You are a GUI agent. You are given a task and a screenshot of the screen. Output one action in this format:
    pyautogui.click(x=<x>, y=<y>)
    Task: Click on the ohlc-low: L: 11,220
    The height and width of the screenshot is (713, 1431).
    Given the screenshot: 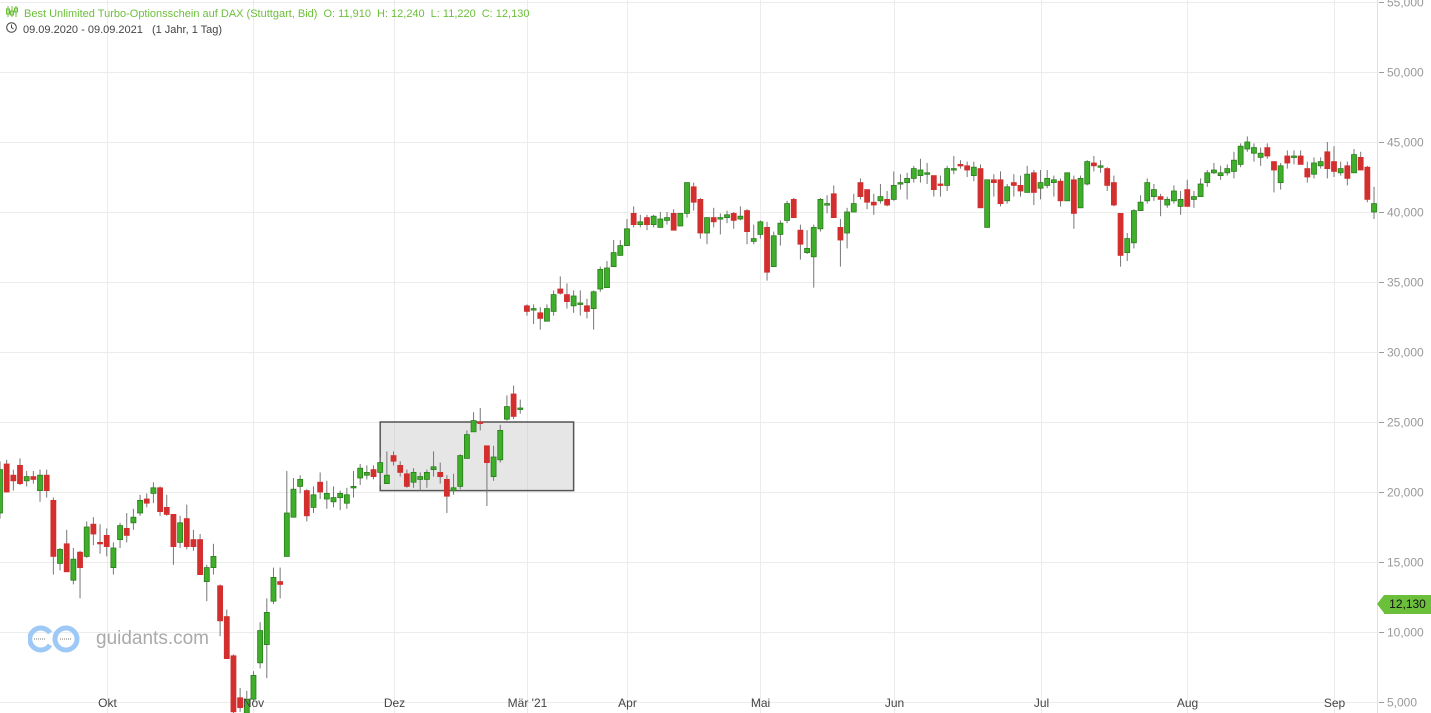 What is the action you would take?
    pyautogui.click(x=453, y=14)
    